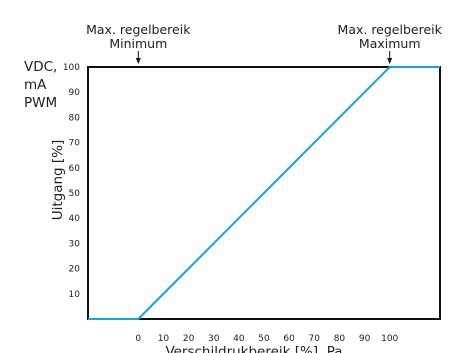 The image size is (459, 353). What do you see at coordinates (389, 339) in the screenshot?
I see `x-tick-label: 100` at bounding box center [389, 339].